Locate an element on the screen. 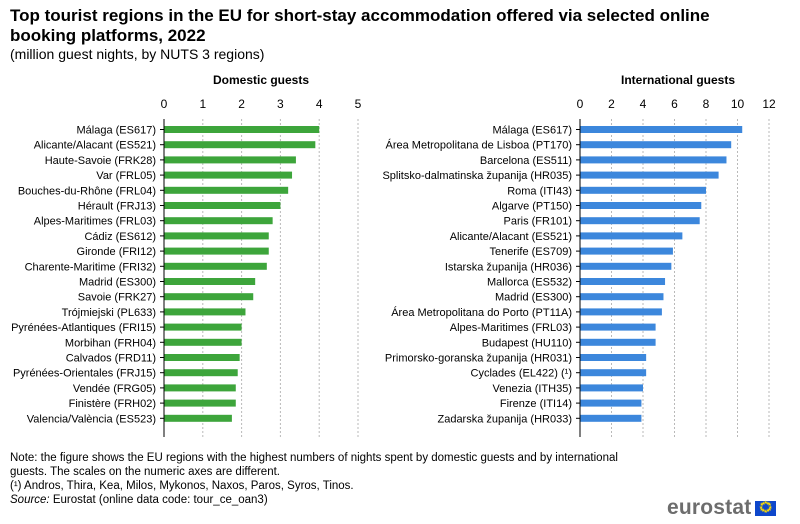  international-tick-label: 2 is located at coordinates (611, 104).